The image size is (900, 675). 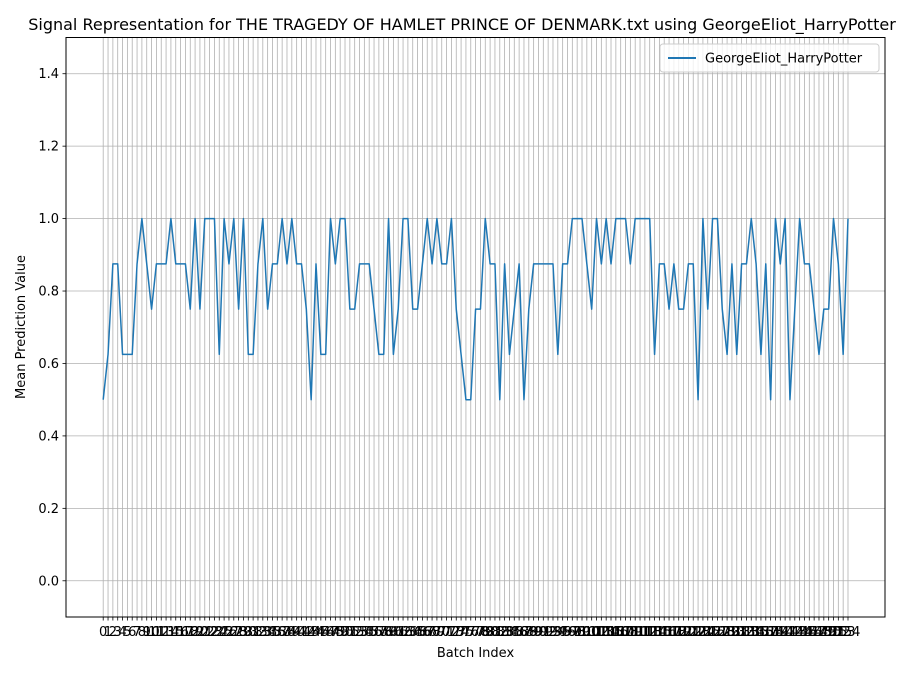 What do you see at coordinates (350, 632) in the screenshot?
I see `x-tick-label: 51` at bounding box center [350, 632].